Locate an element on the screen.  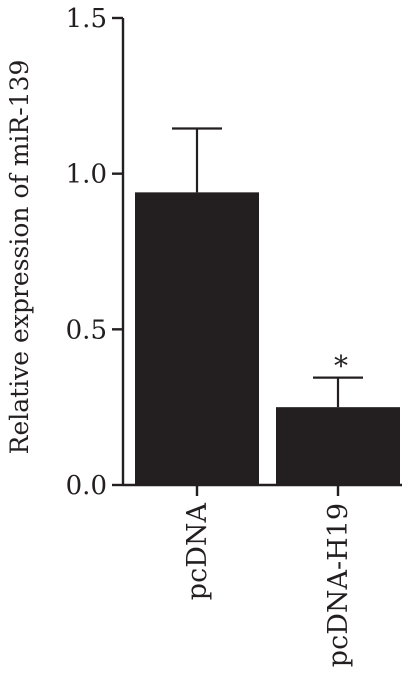
bar-pcDNA-H19 is located at coordinates (338, 446).